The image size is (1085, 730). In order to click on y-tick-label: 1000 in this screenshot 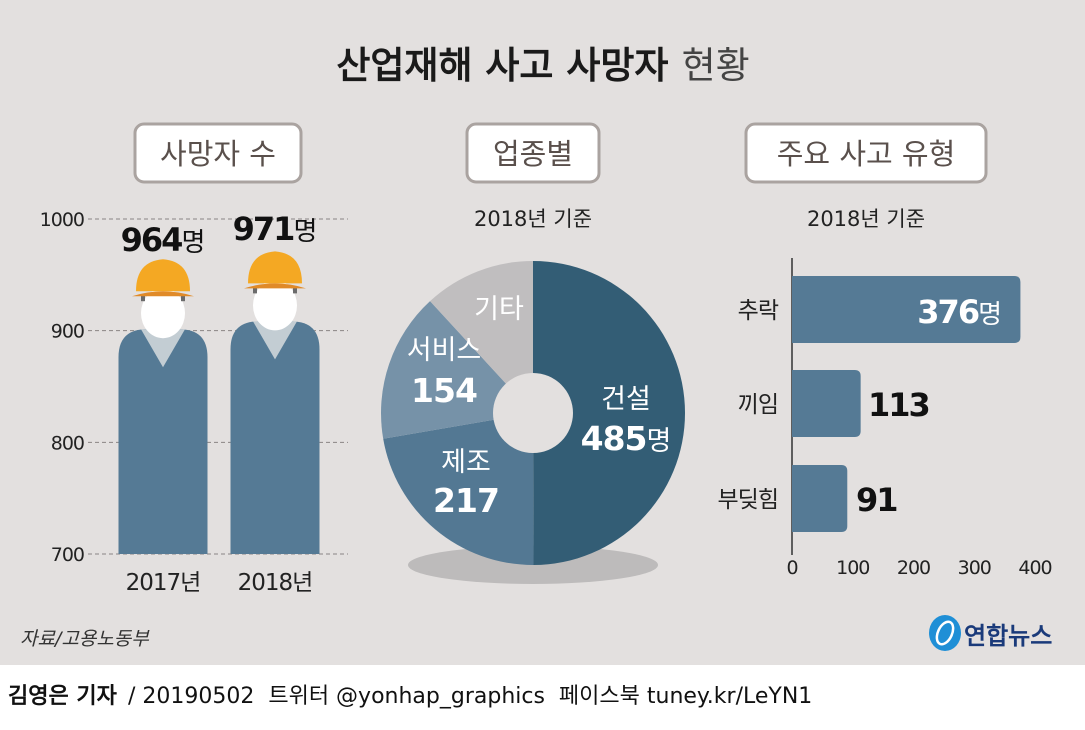, I will do `click(62, 220)`.